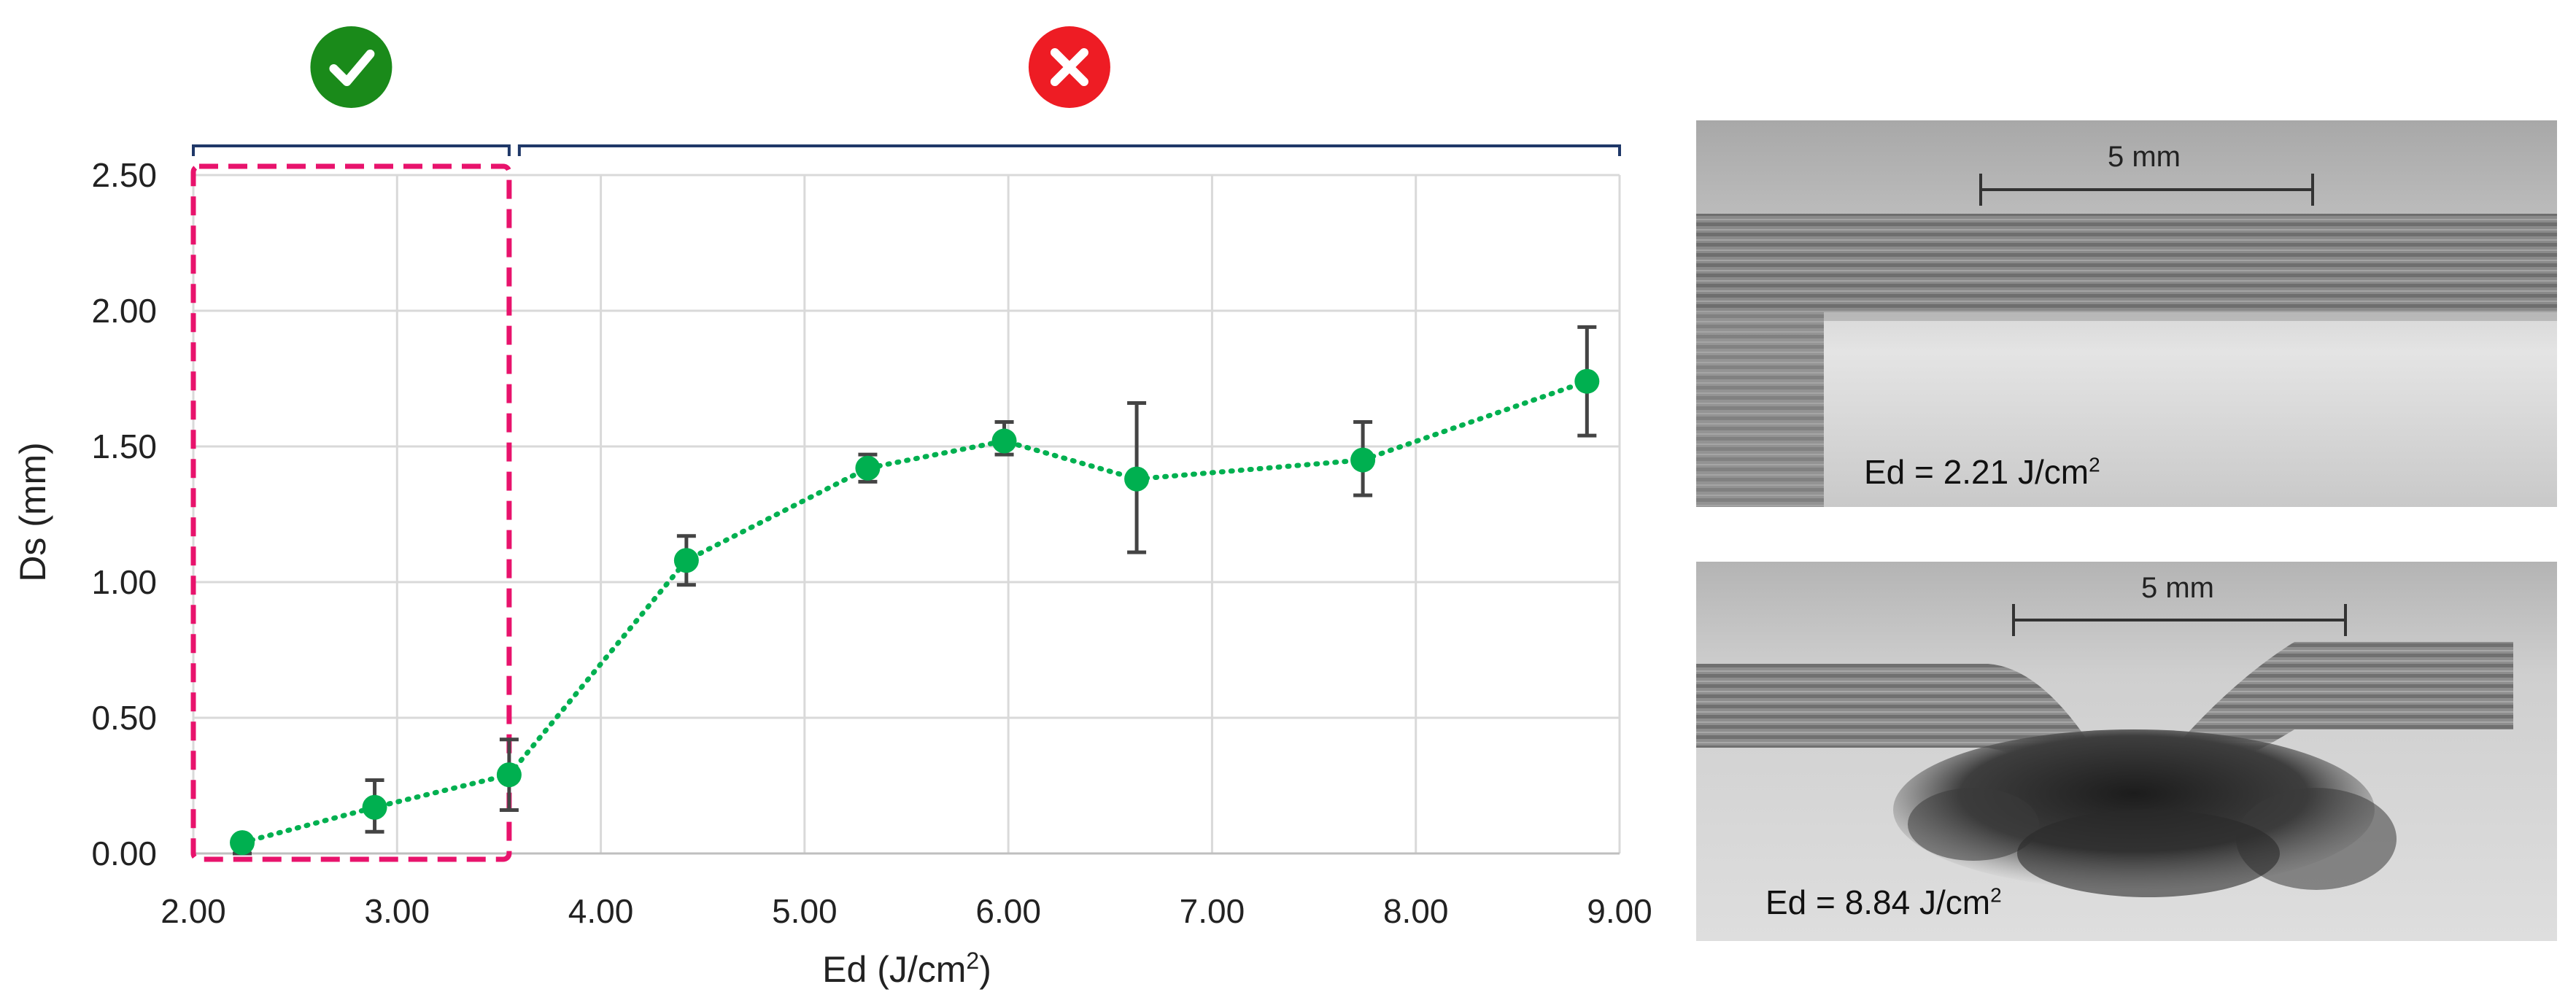 The height and width of the screenshot is (1003, 2576). I want to click on y-tick-label: 1.50, so click(124, 446).